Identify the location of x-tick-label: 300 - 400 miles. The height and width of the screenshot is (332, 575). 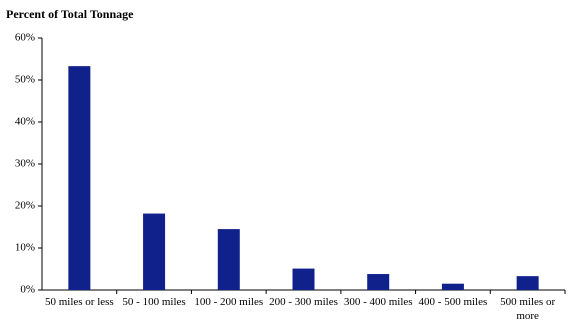
(378, 302).